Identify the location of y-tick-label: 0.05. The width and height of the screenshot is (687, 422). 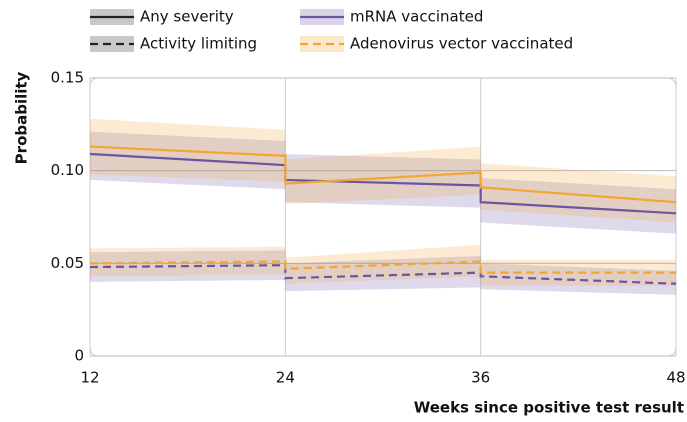
(67, 263).